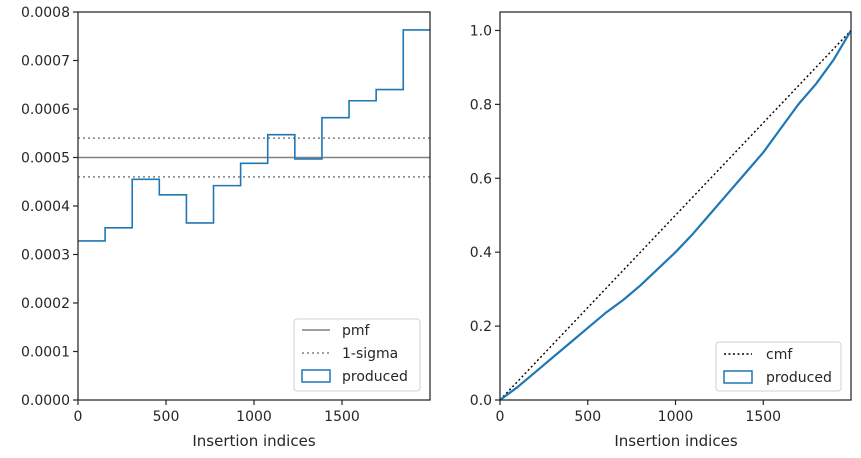  What do you see at coordinates (375, 377) in the screenshot?
I see `legend-produced-label: produced` at bounding box center [375, 377].